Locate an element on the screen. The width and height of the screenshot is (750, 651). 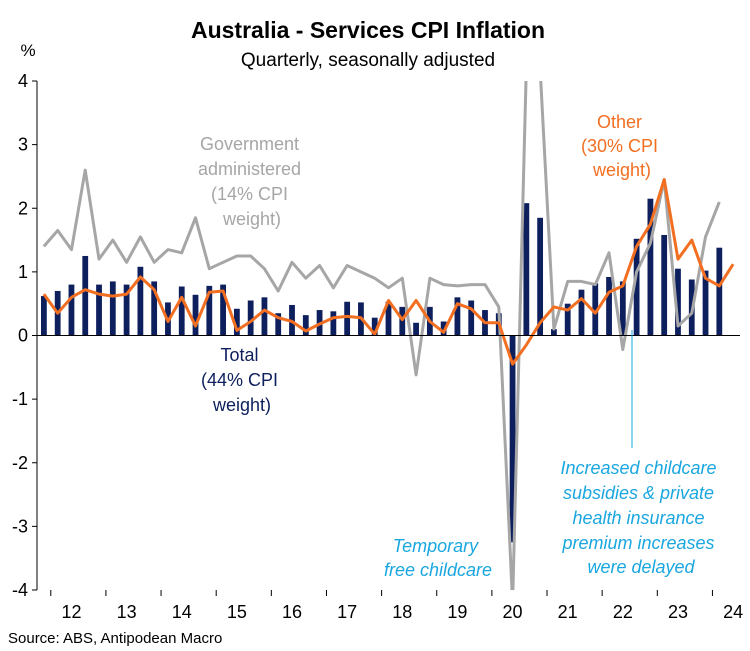
y-tick-label: 3 is located at coordinates (23, 145).